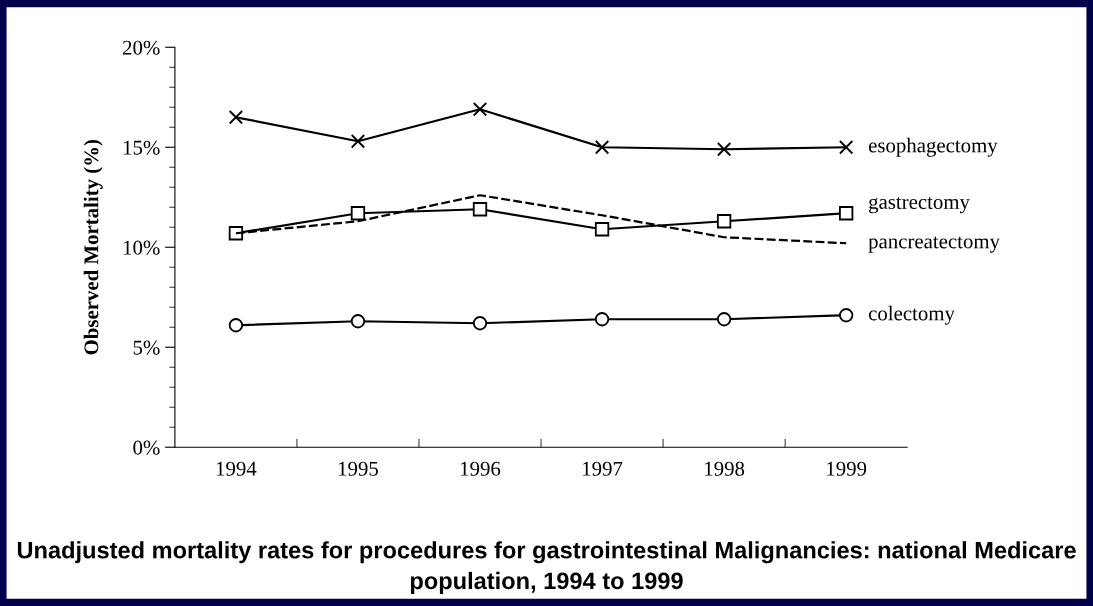 Image resolution: width=1093 pixels, height=606 pixels. What do you see at coordinates (146, 447) in the screenshot?
I see `y-tick-label: 0%` at bounding box center [146, 447].